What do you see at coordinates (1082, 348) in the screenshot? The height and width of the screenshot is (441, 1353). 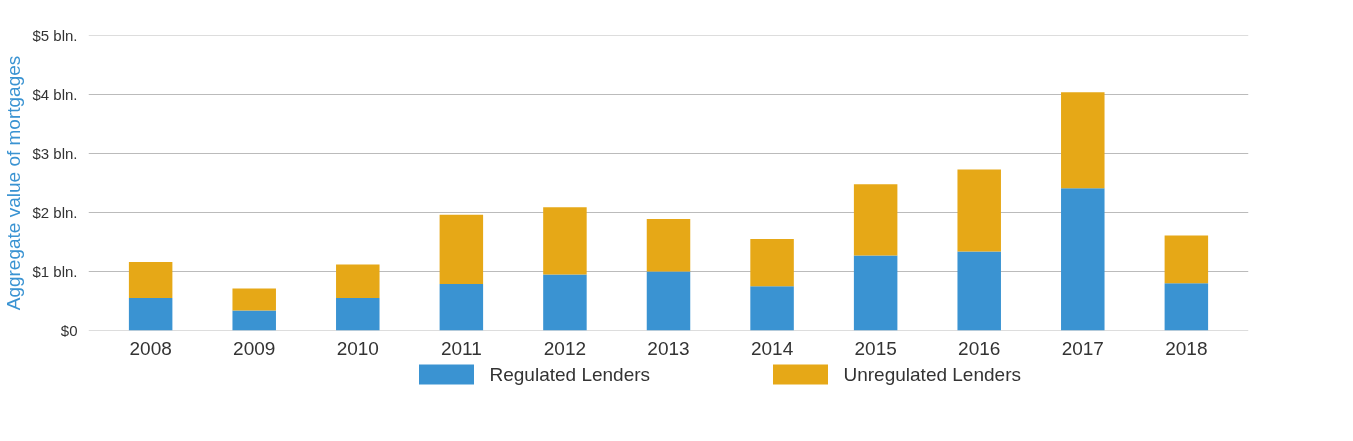 I see `x-tick-label: 2017` at bounding box center [1082, 348].